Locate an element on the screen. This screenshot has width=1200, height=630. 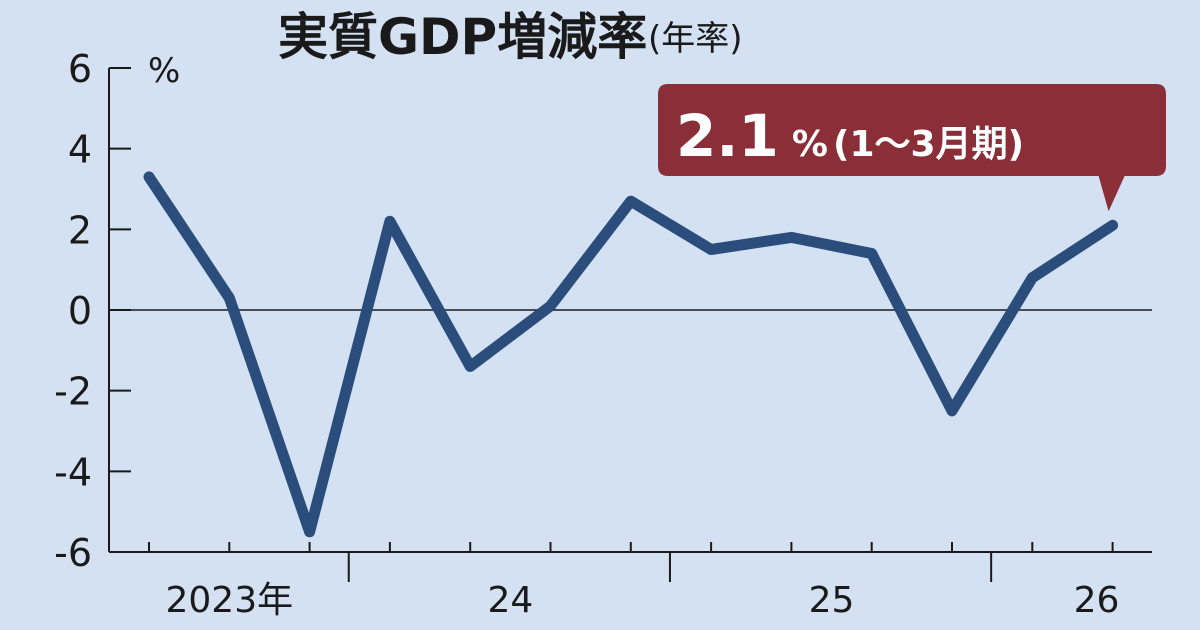
x-tick-label: 25 is located at coordinates (832, 600).